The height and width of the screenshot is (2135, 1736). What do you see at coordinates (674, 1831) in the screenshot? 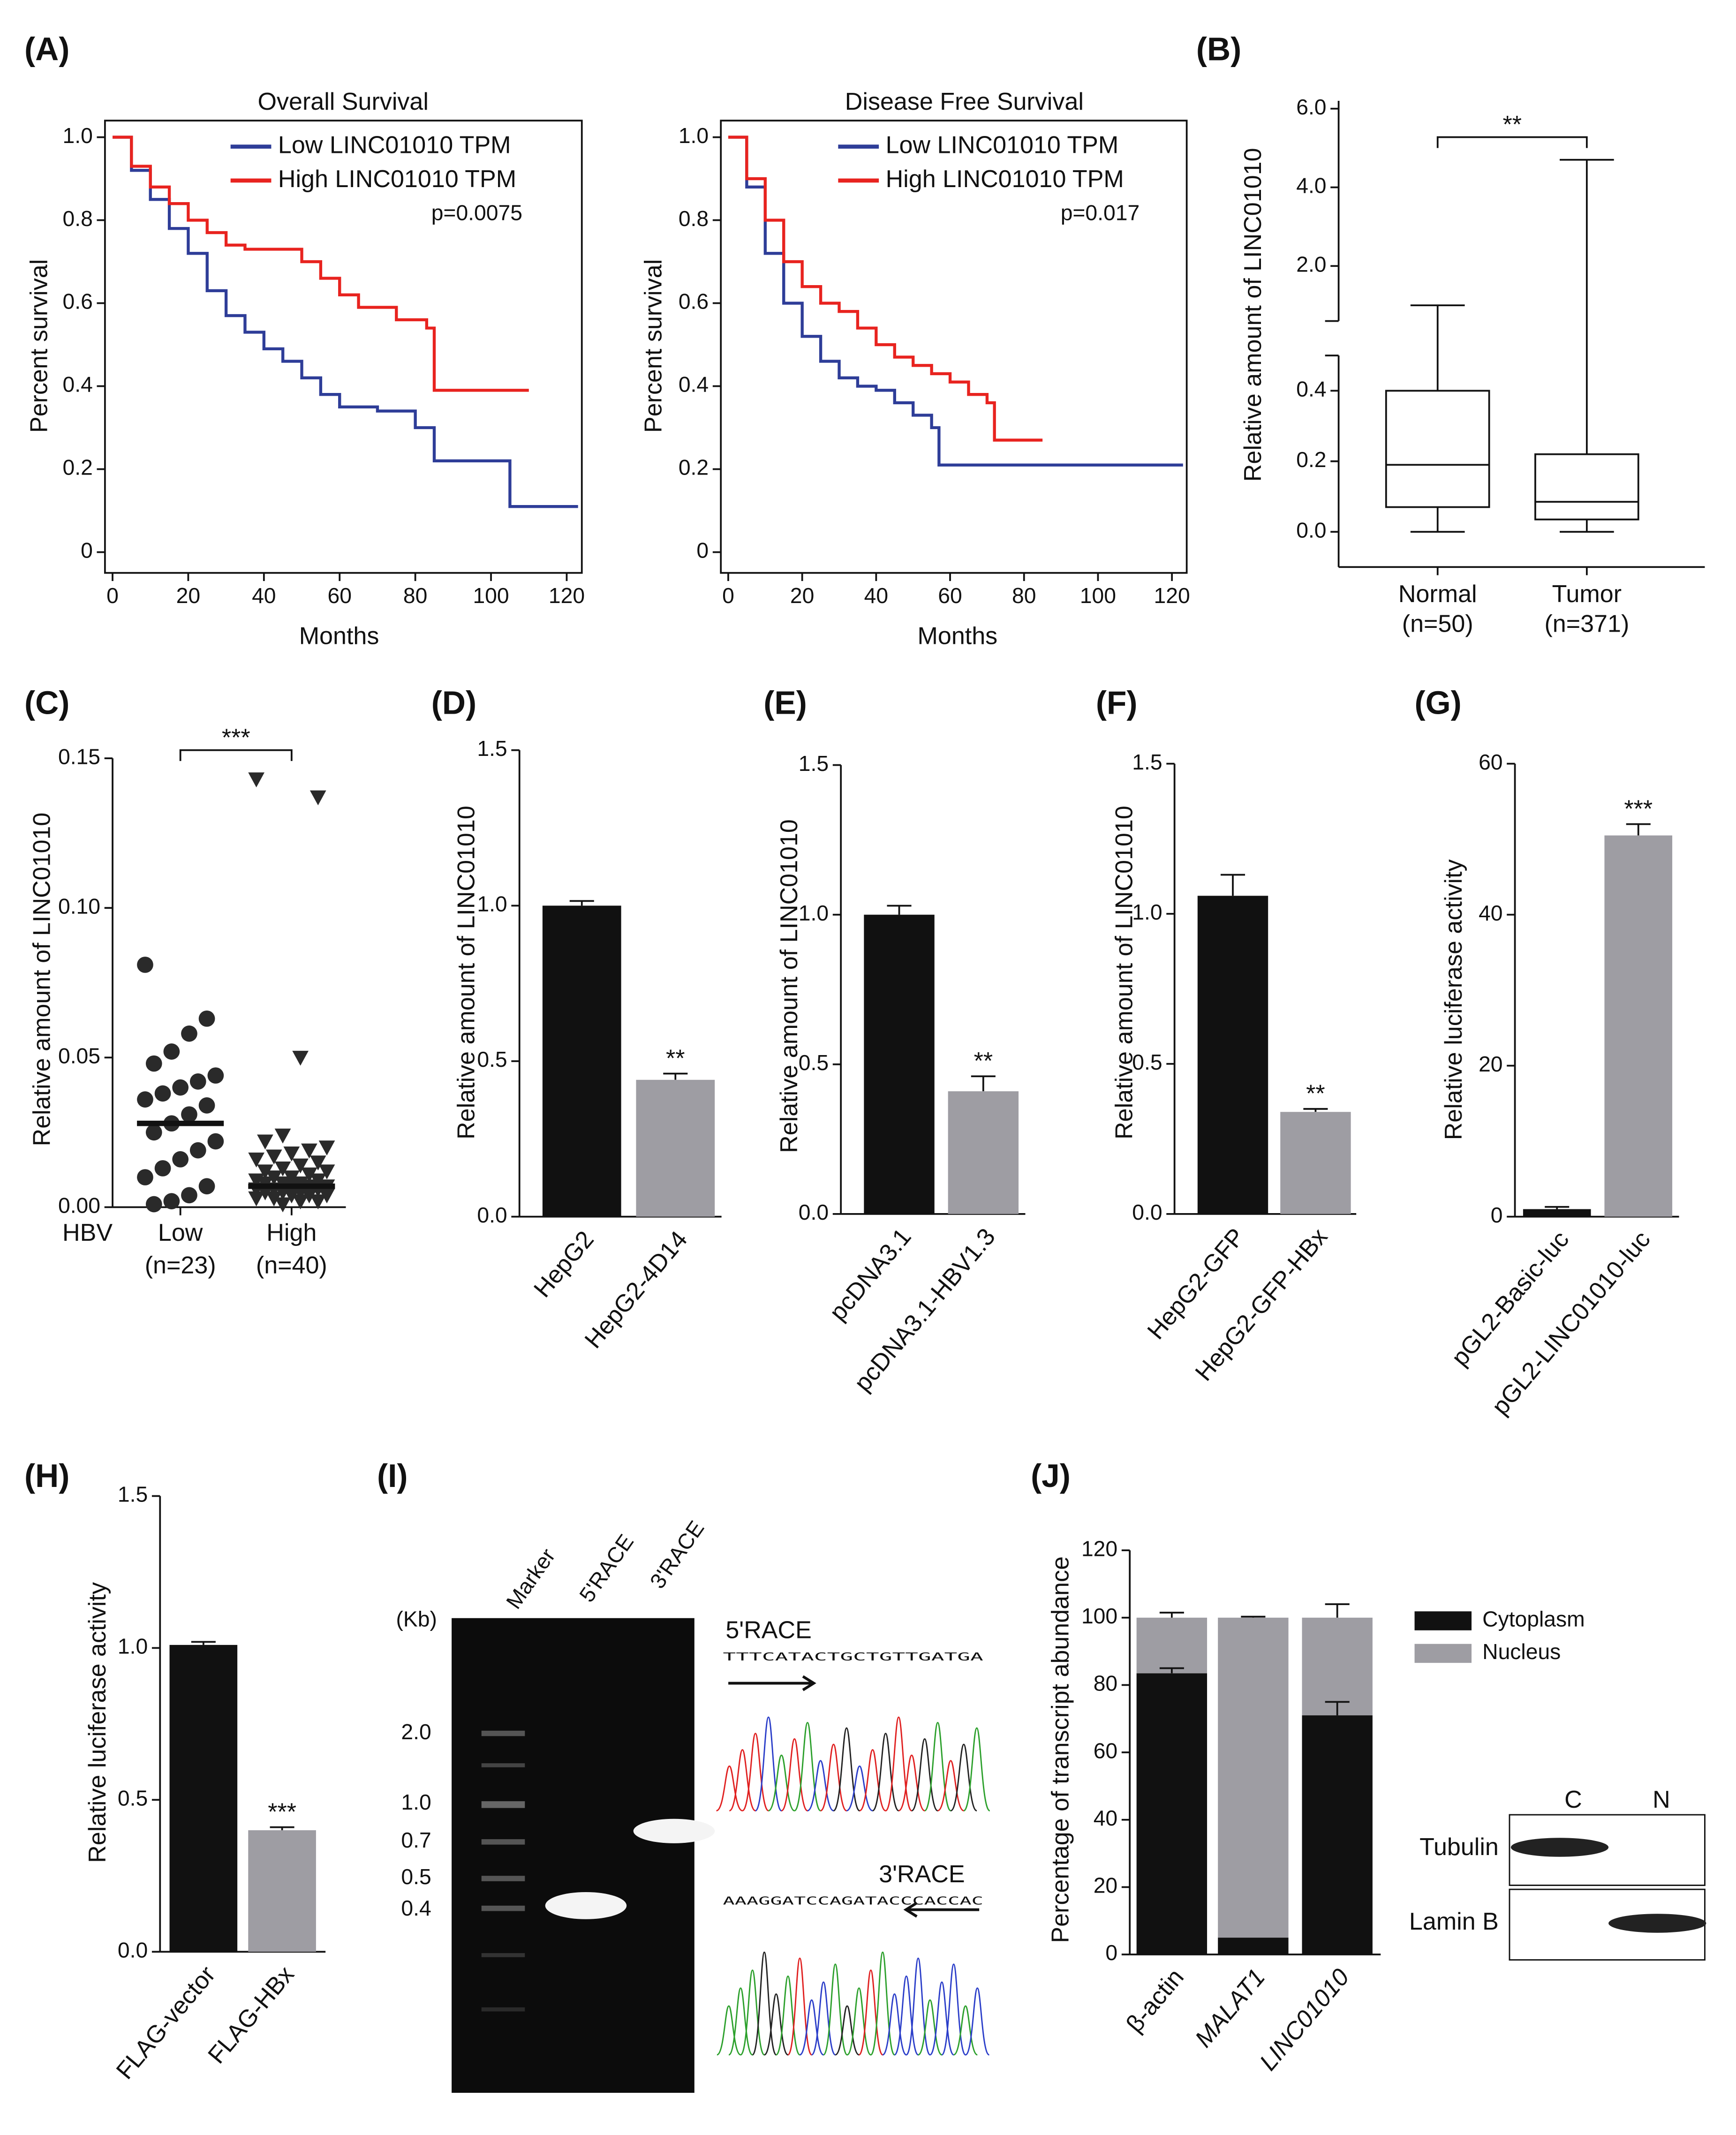
I see `race-band` at bounding box center [674, 1831].